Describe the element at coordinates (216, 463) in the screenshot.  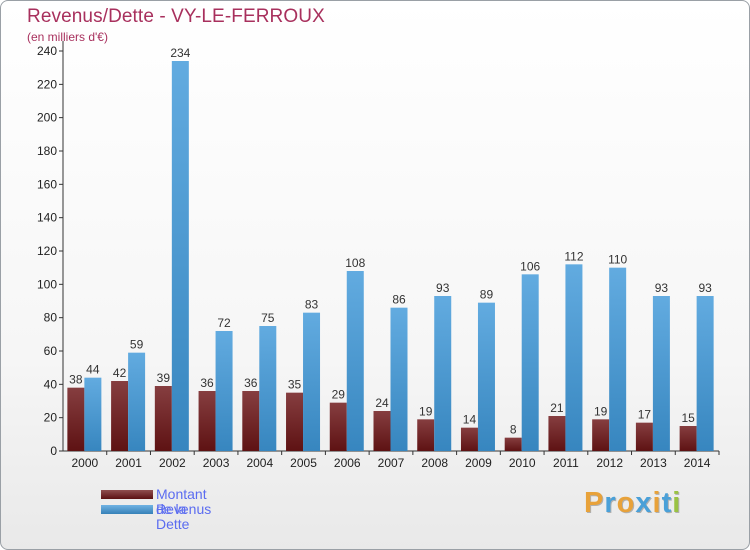
I see `x-tick-label: 2003` at that location.